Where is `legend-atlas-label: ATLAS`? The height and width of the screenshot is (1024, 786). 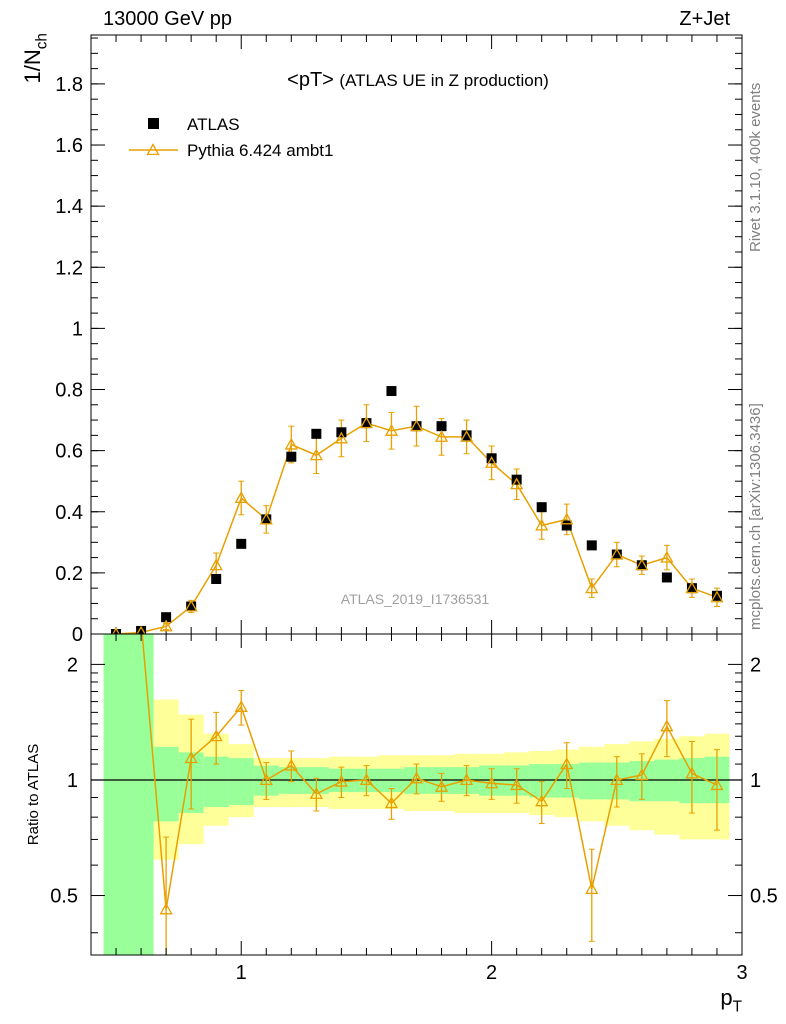 legend-atlas-label: ATLAS is located at coordinates (213, 124).